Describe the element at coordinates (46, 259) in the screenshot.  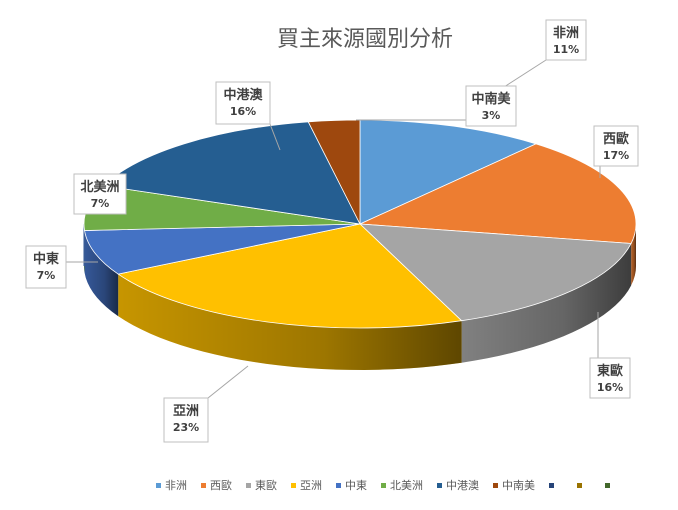
I see `callout-name: 中東` at that location.